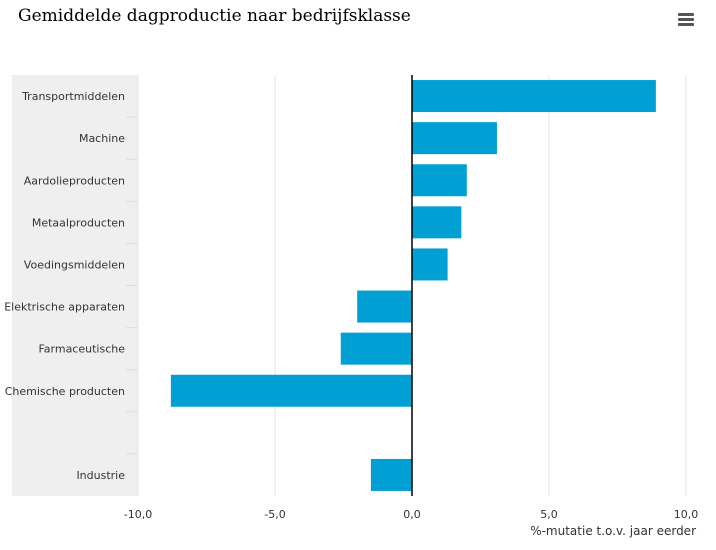  I want to click on category-band-area, so click(75, 285).